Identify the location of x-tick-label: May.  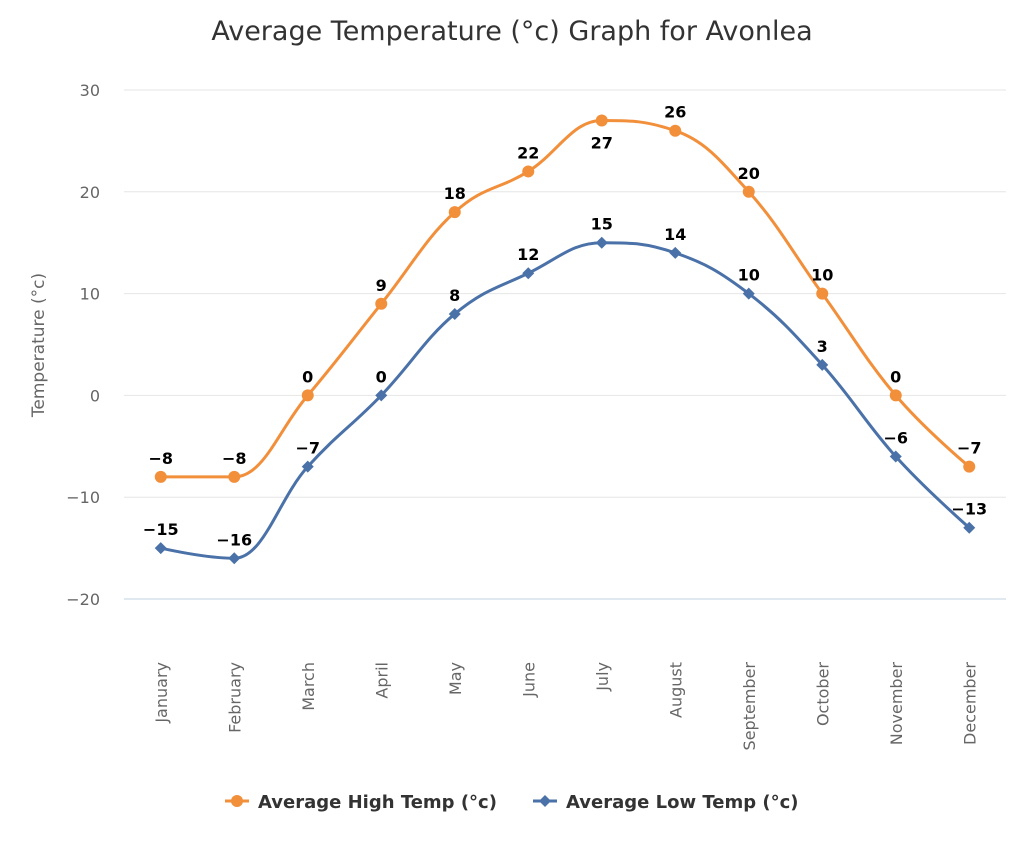
(455, 678).